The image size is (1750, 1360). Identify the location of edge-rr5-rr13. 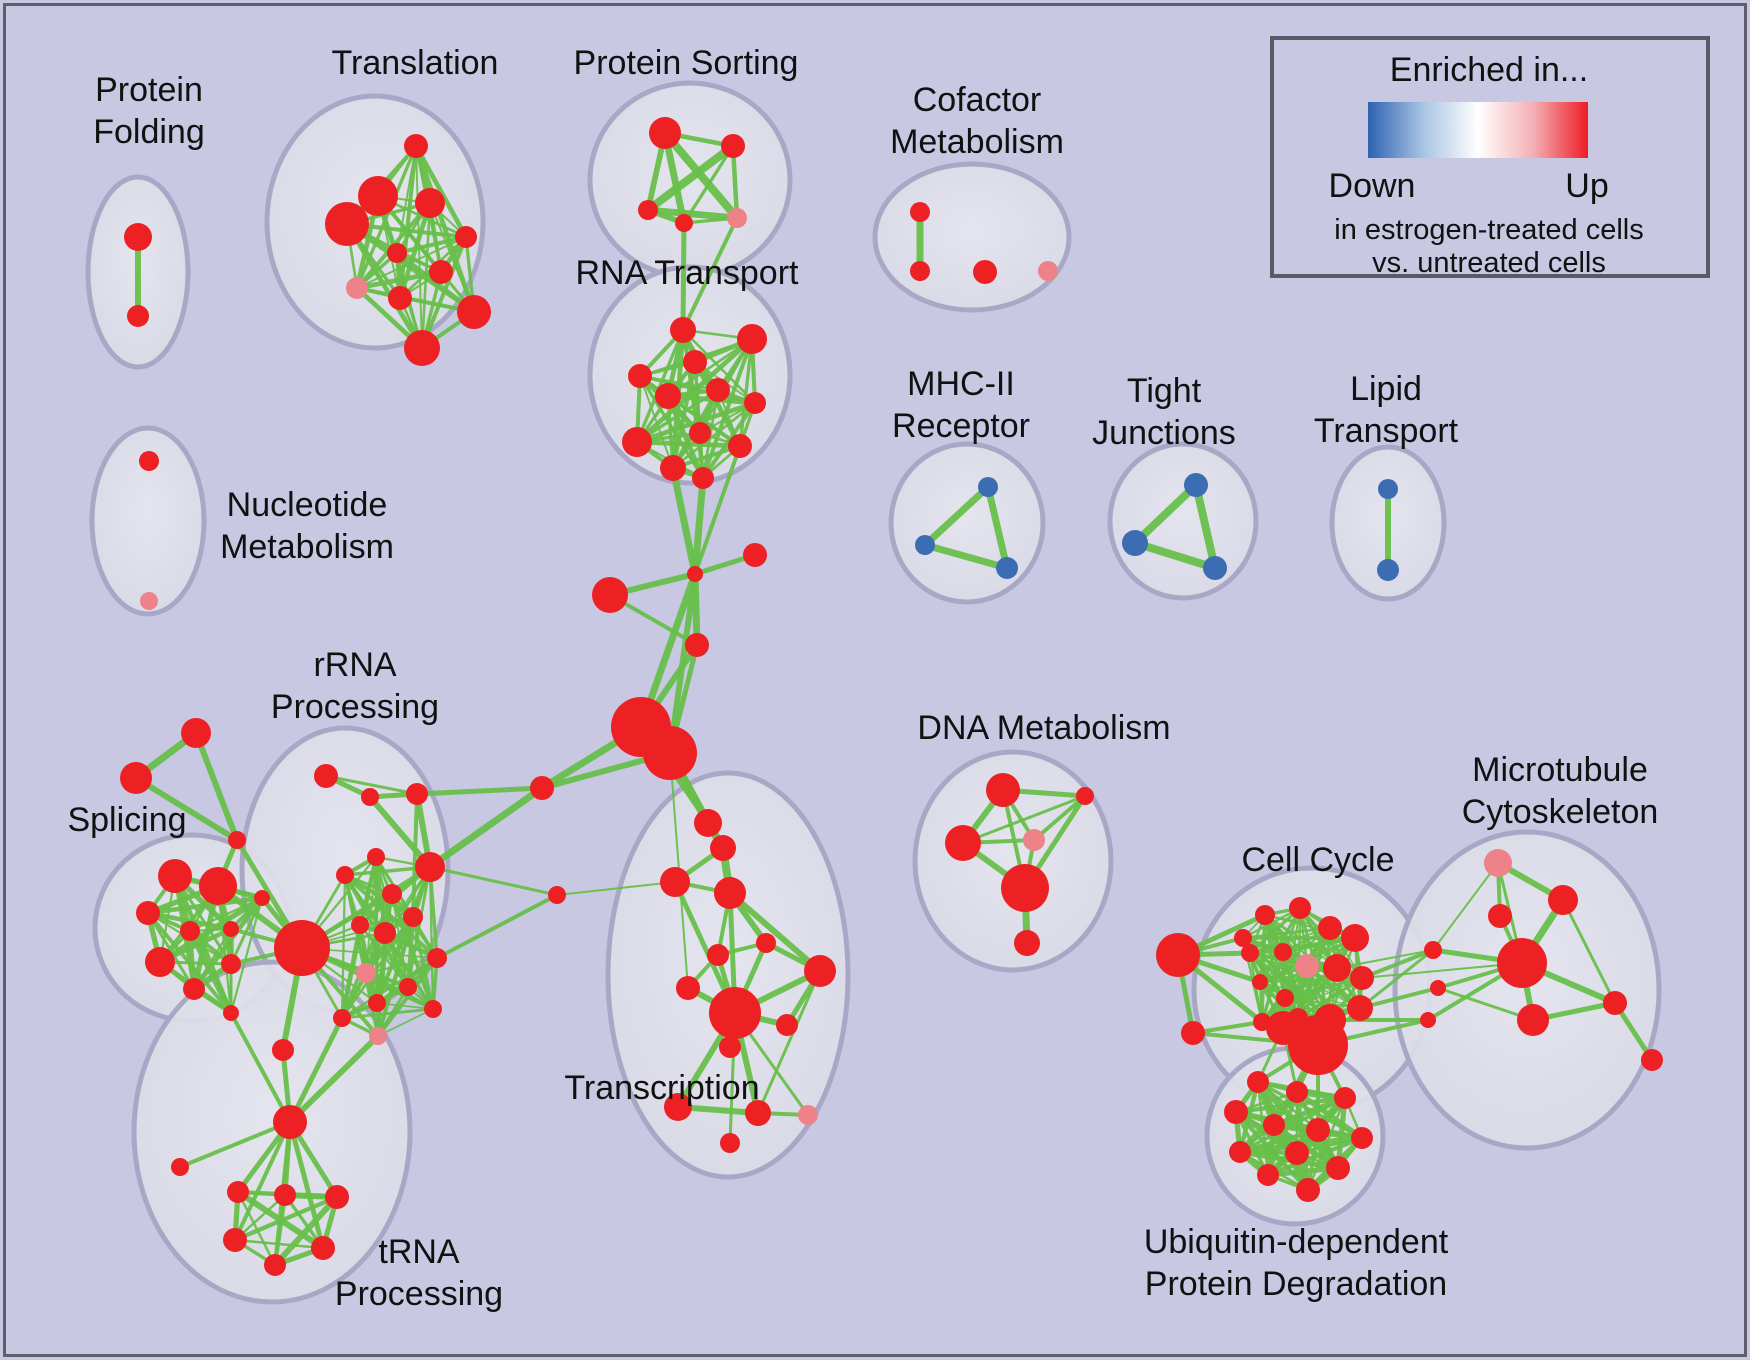
(391, 916).